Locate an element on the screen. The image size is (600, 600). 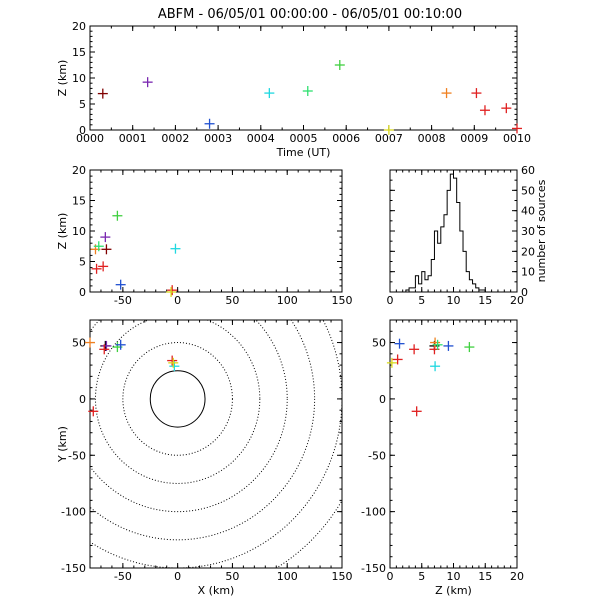
x-height-panel: -50 0 50 100 150 0 5 10 15 20 Z (km) is located at coordinates (204, 235).